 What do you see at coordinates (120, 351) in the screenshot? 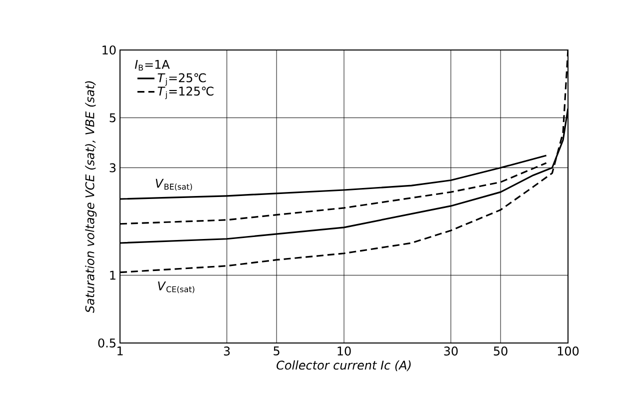
I see `x-tick-label: 1` at bounding box center [120, 351].